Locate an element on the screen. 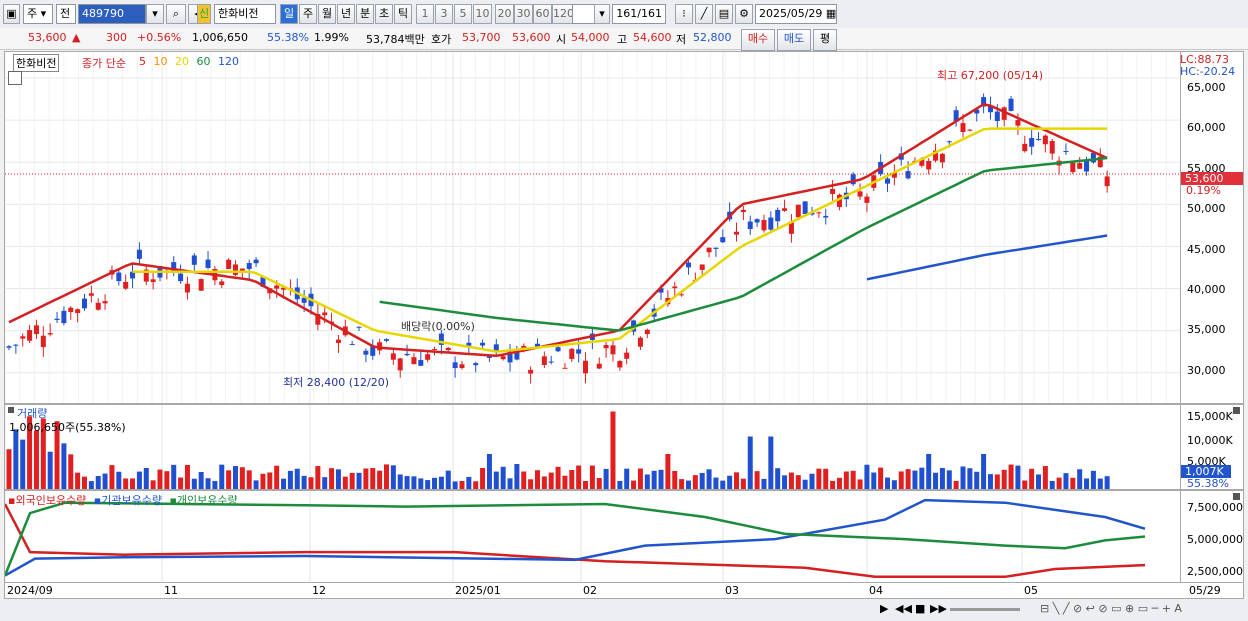  gear-icon: ⚙ is located at coordinates (744, 14).